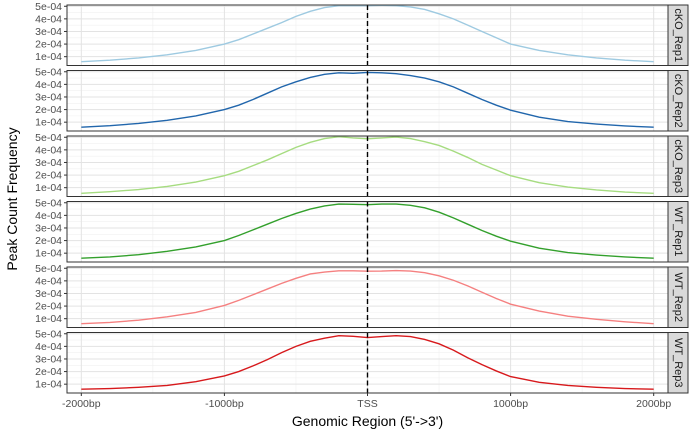 Image resolution: width=700 pixels, height=437 pixels. I want to click on facet-strip-label: WT_Rep3, so click(678, 363).